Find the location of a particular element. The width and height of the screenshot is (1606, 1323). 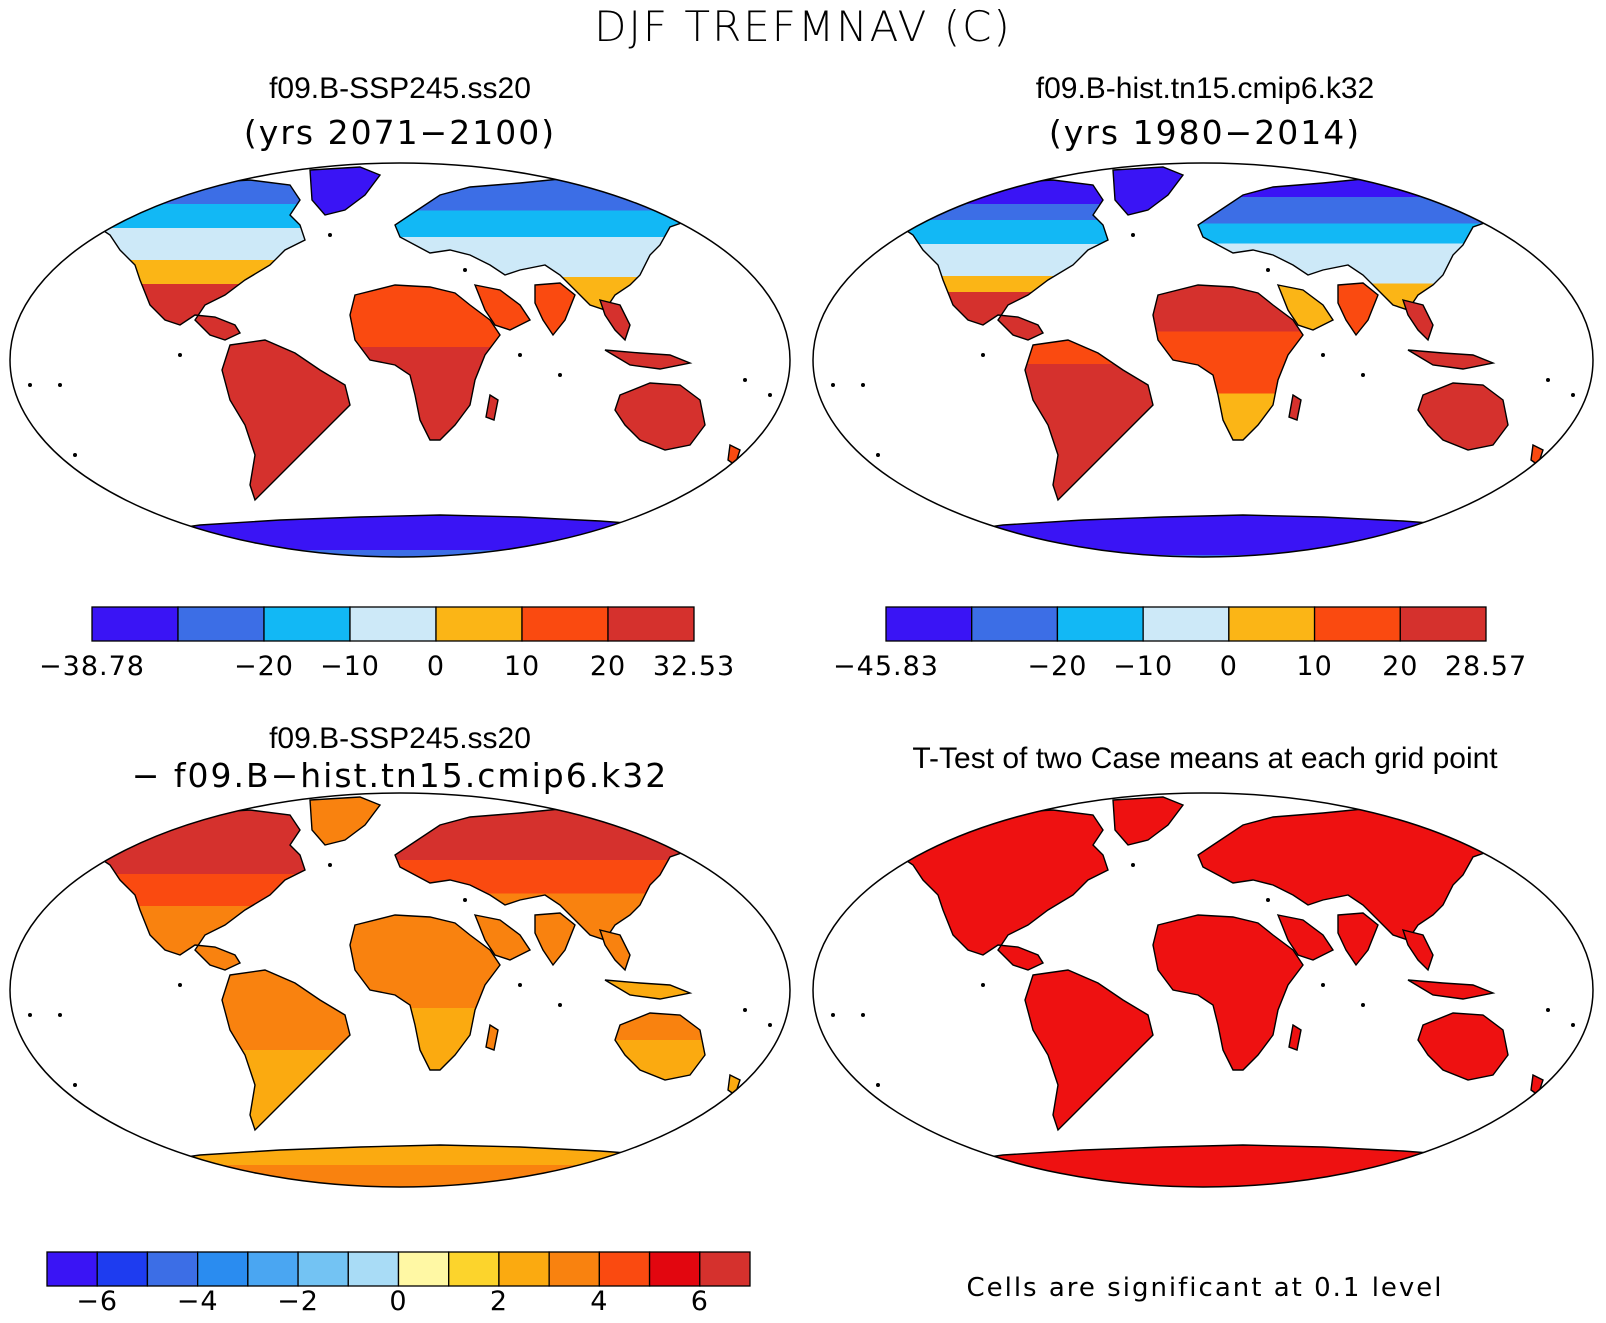

significance-note: Cells are significant at 0.1 level is located at coordinates (1205, 1288).